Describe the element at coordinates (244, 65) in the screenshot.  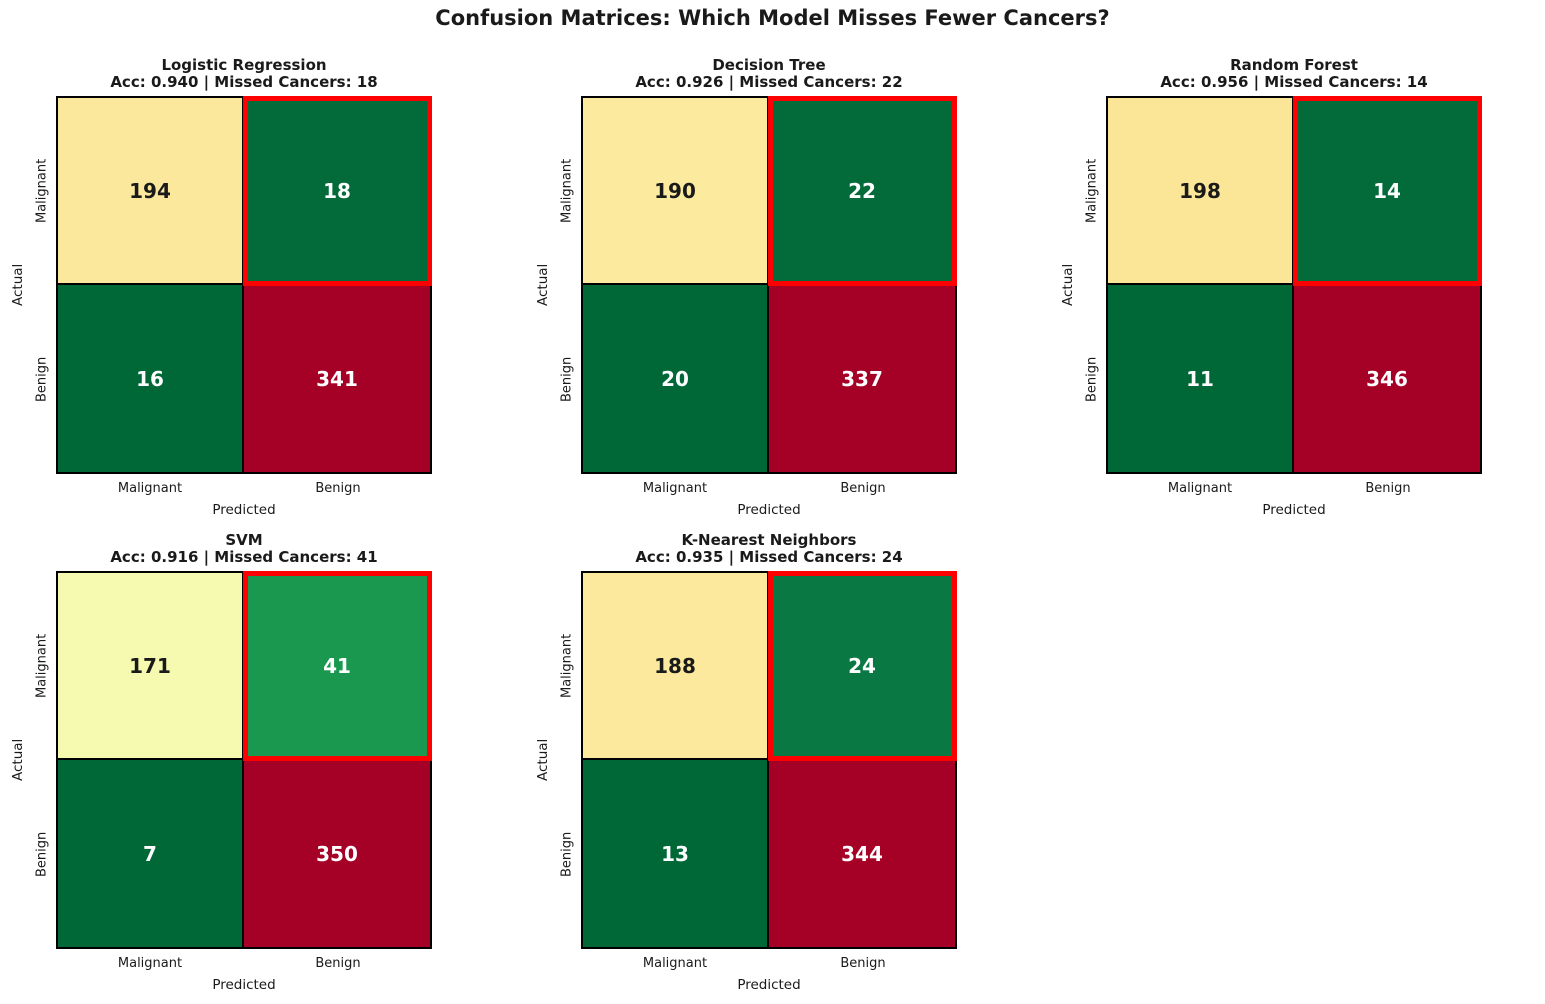
I see `model-name: Logistic Regression` at that location.